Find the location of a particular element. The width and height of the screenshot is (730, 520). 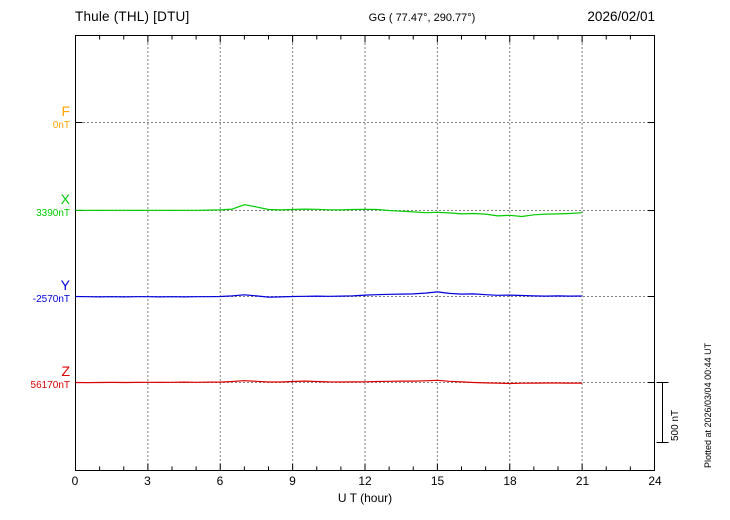

station-title: Thule (THL) [DTU] is located at coordinates (132, 16).